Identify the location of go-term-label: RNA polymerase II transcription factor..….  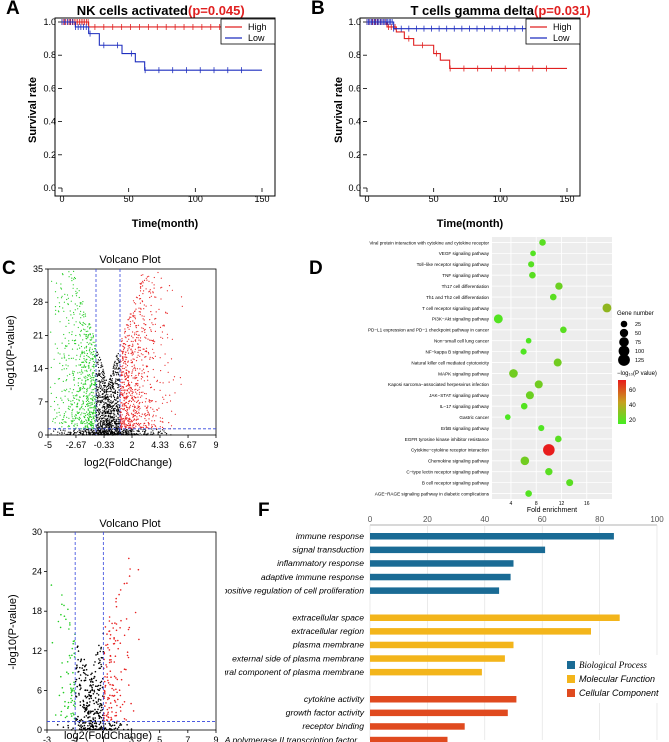
(294, 738).